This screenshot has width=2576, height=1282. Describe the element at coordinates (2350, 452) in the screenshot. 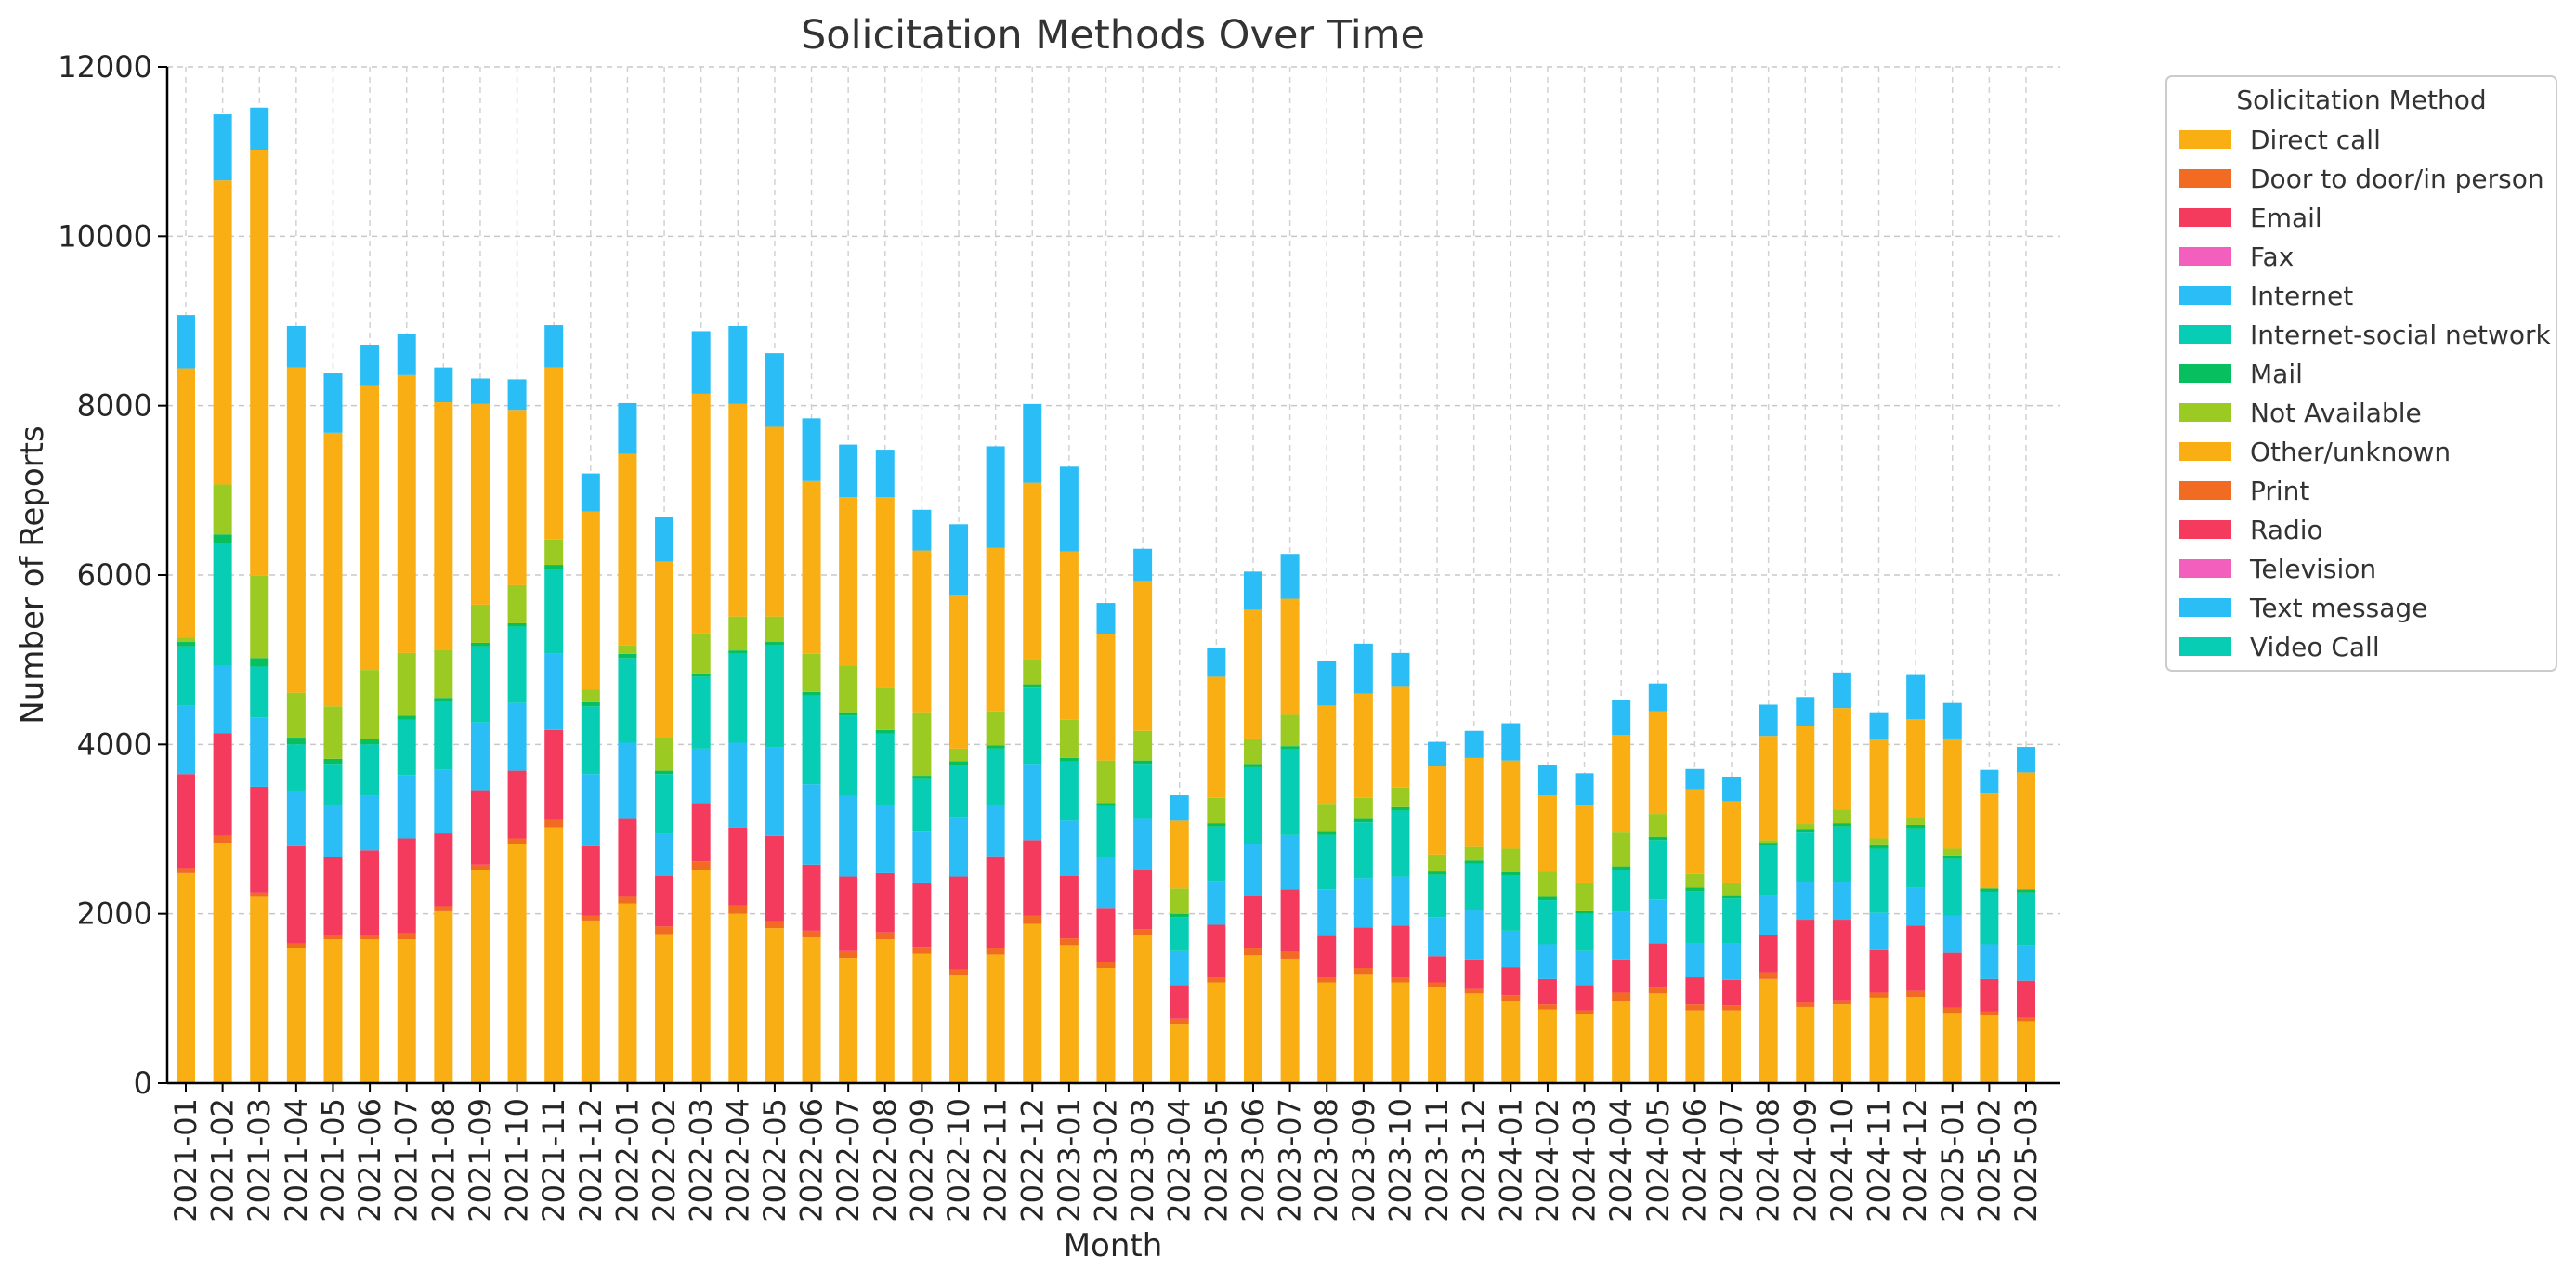

I see `legend-label: Other/unknown` at that location.